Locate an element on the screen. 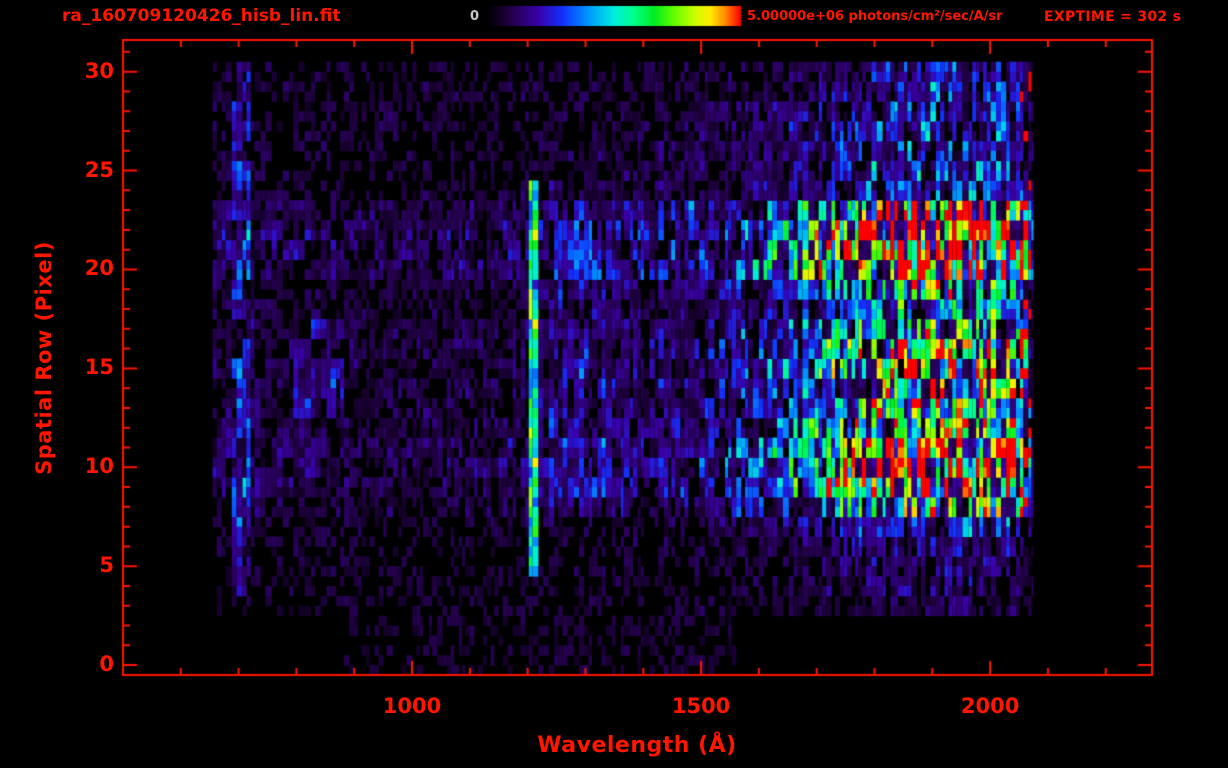 This screenshot has height=768, width=1228. x-axis-label: Wavelength (Å) is located at coordinates (637, 745).